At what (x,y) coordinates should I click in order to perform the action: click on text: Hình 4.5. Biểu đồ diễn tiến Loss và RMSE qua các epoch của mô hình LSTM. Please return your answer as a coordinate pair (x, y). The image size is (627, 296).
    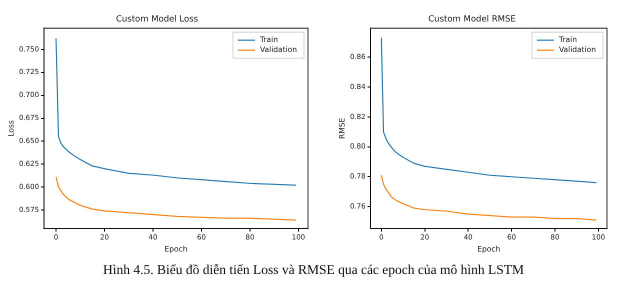
    Looking at the image, I should click on (314, 270).